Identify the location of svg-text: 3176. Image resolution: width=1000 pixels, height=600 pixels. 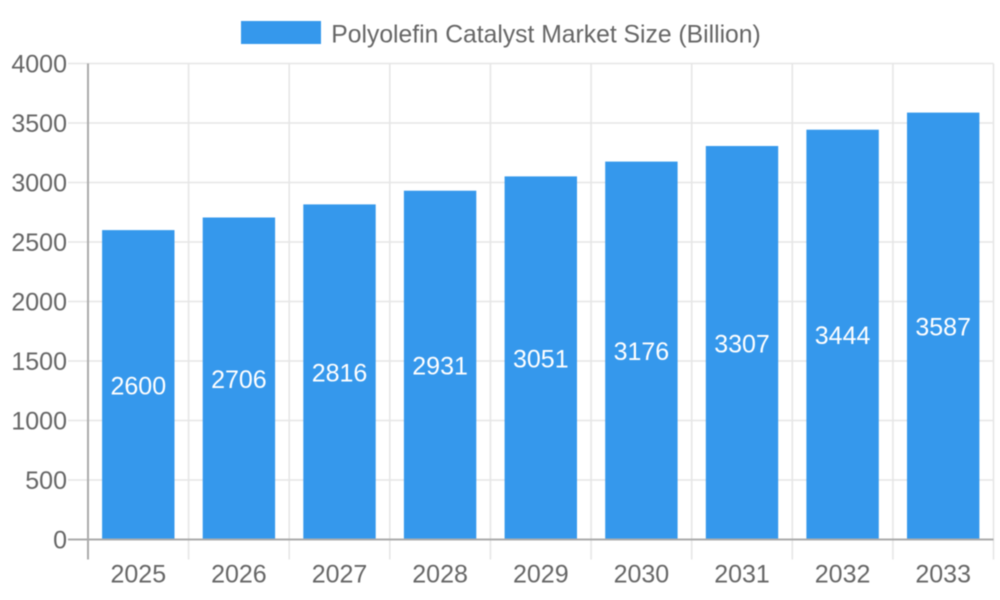
(642, 352).